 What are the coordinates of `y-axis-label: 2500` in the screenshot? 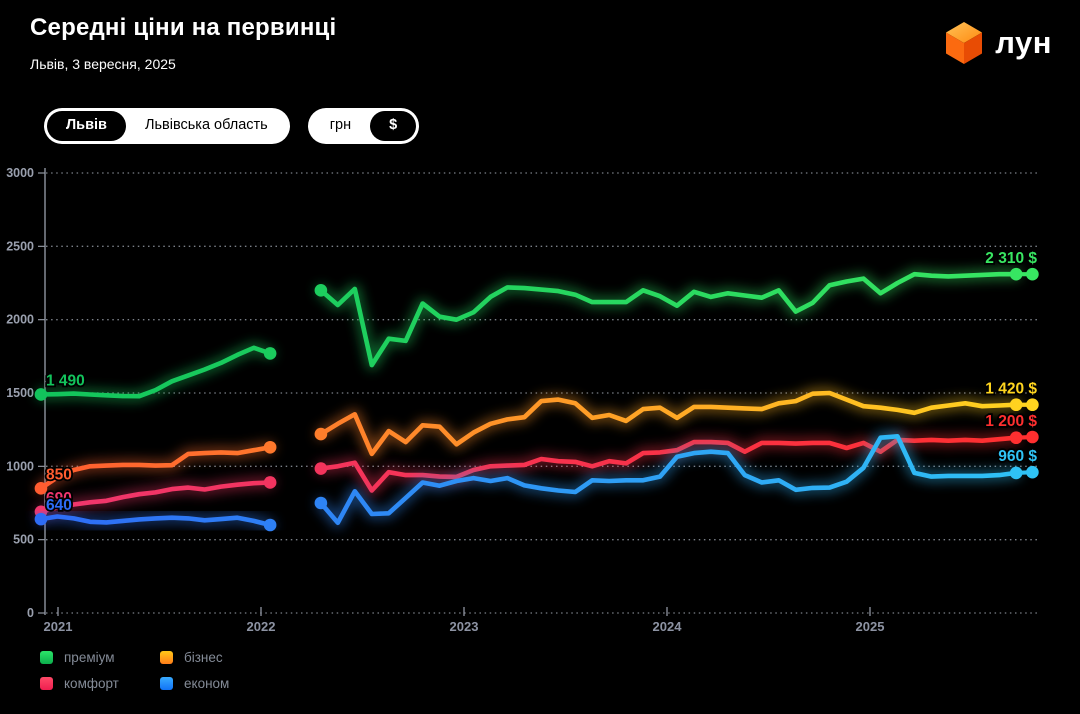 It's located at (20, 246).